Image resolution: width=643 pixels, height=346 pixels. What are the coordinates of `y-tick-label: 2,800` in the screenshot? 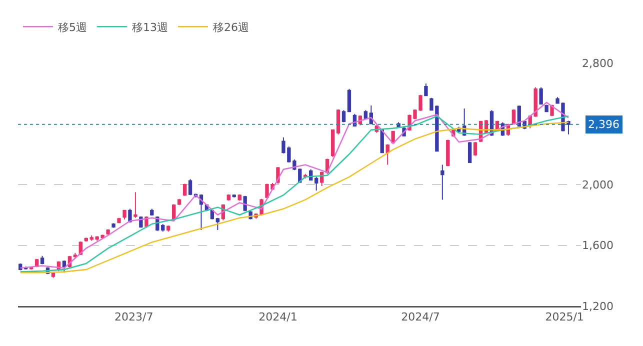 It's located at (598, 63).